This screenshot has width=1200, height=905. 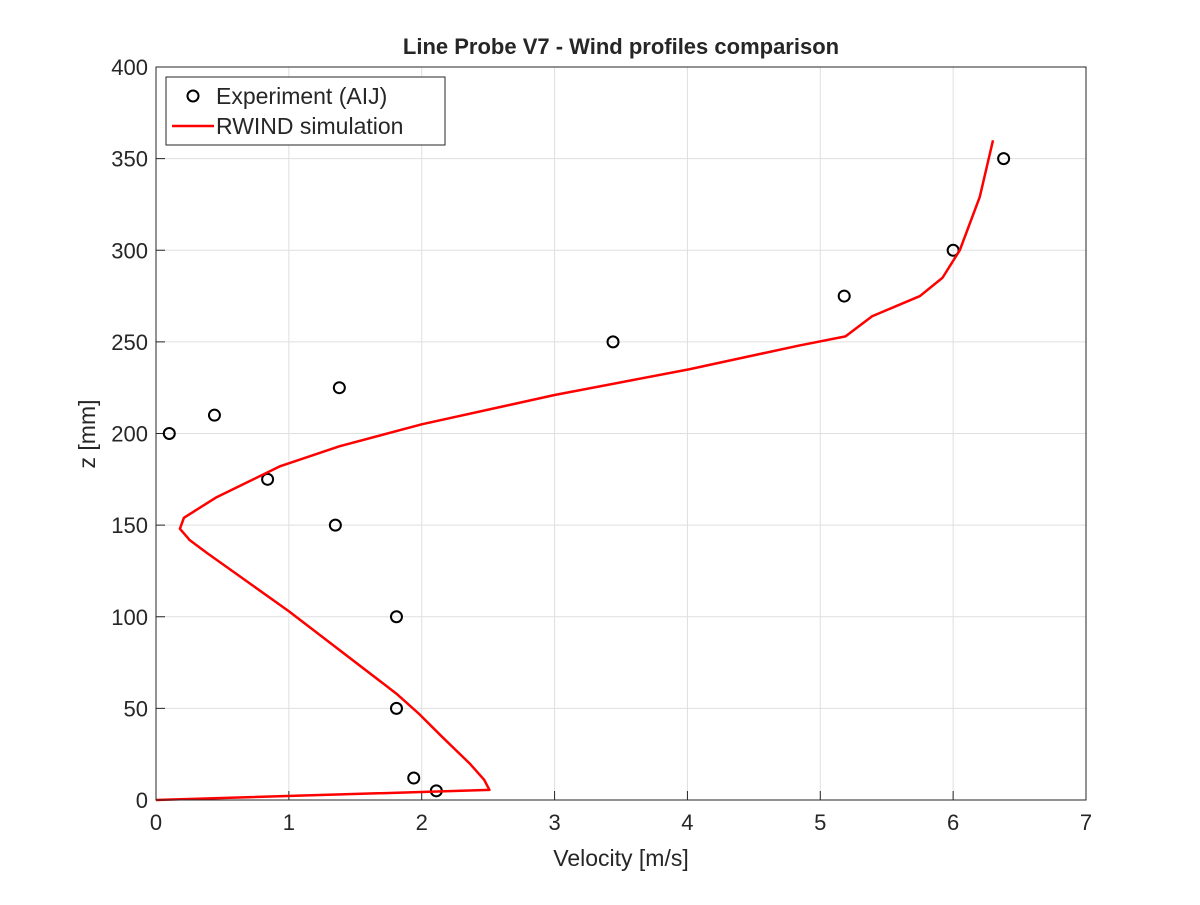 What do you see at coordinates (621, 813) in the screenshot?
I see `x-axis: 0 1 2 3 4 5 6 7` at bounding box center [621, 813].